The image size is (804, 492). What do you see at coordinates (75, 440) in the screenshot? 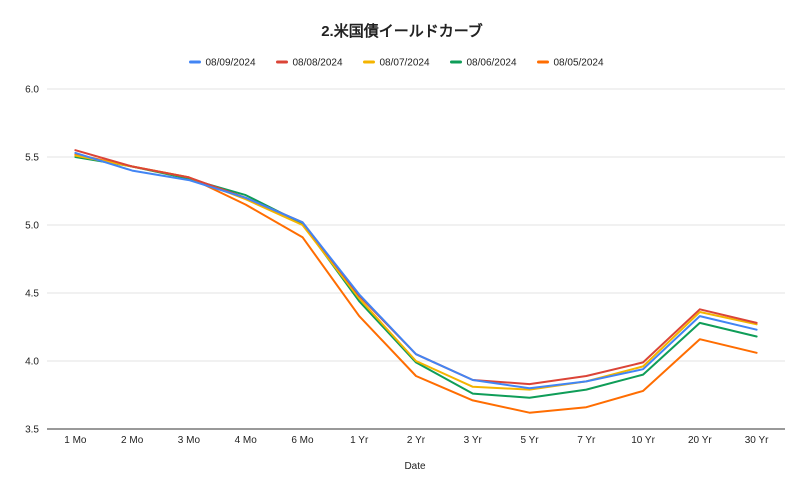
I see `x-tick-label: 1 Mo` at bounding box center [75, 440].